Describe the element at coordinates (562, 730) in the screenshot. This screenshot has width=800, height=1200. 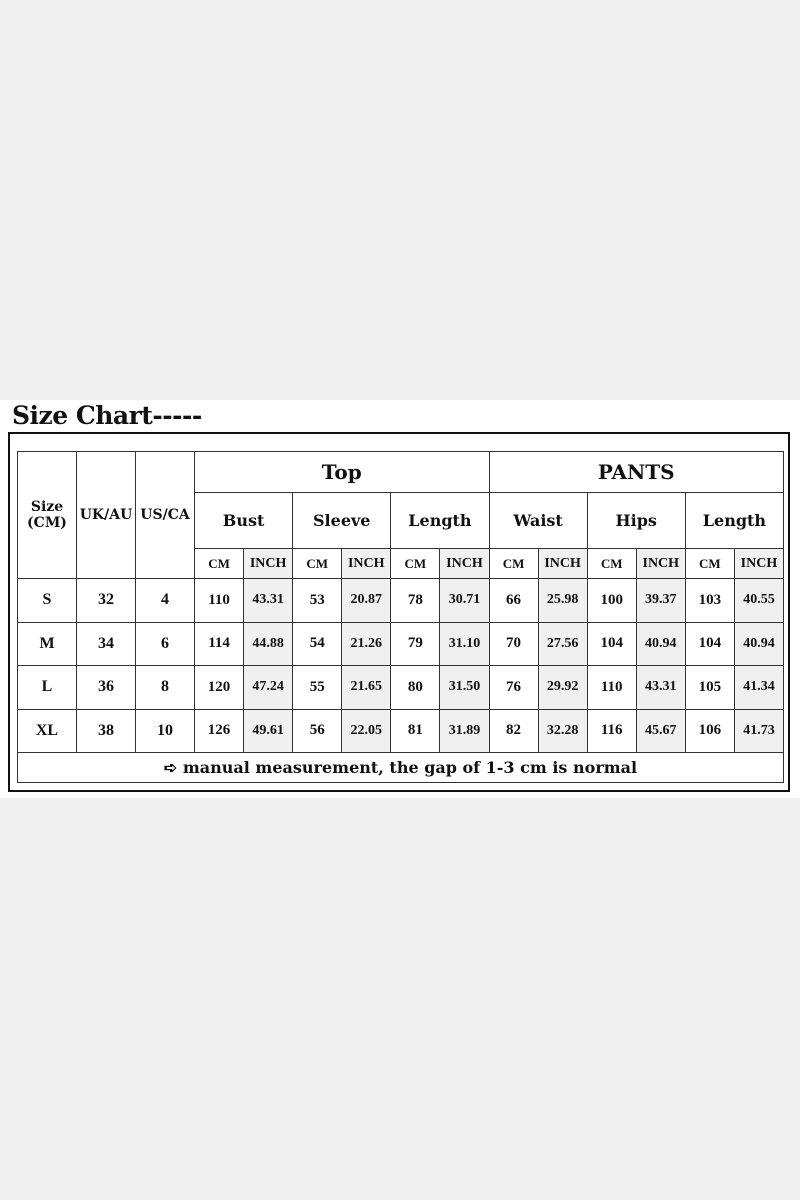
I see `inch-value-cell: 32.28` at that location.